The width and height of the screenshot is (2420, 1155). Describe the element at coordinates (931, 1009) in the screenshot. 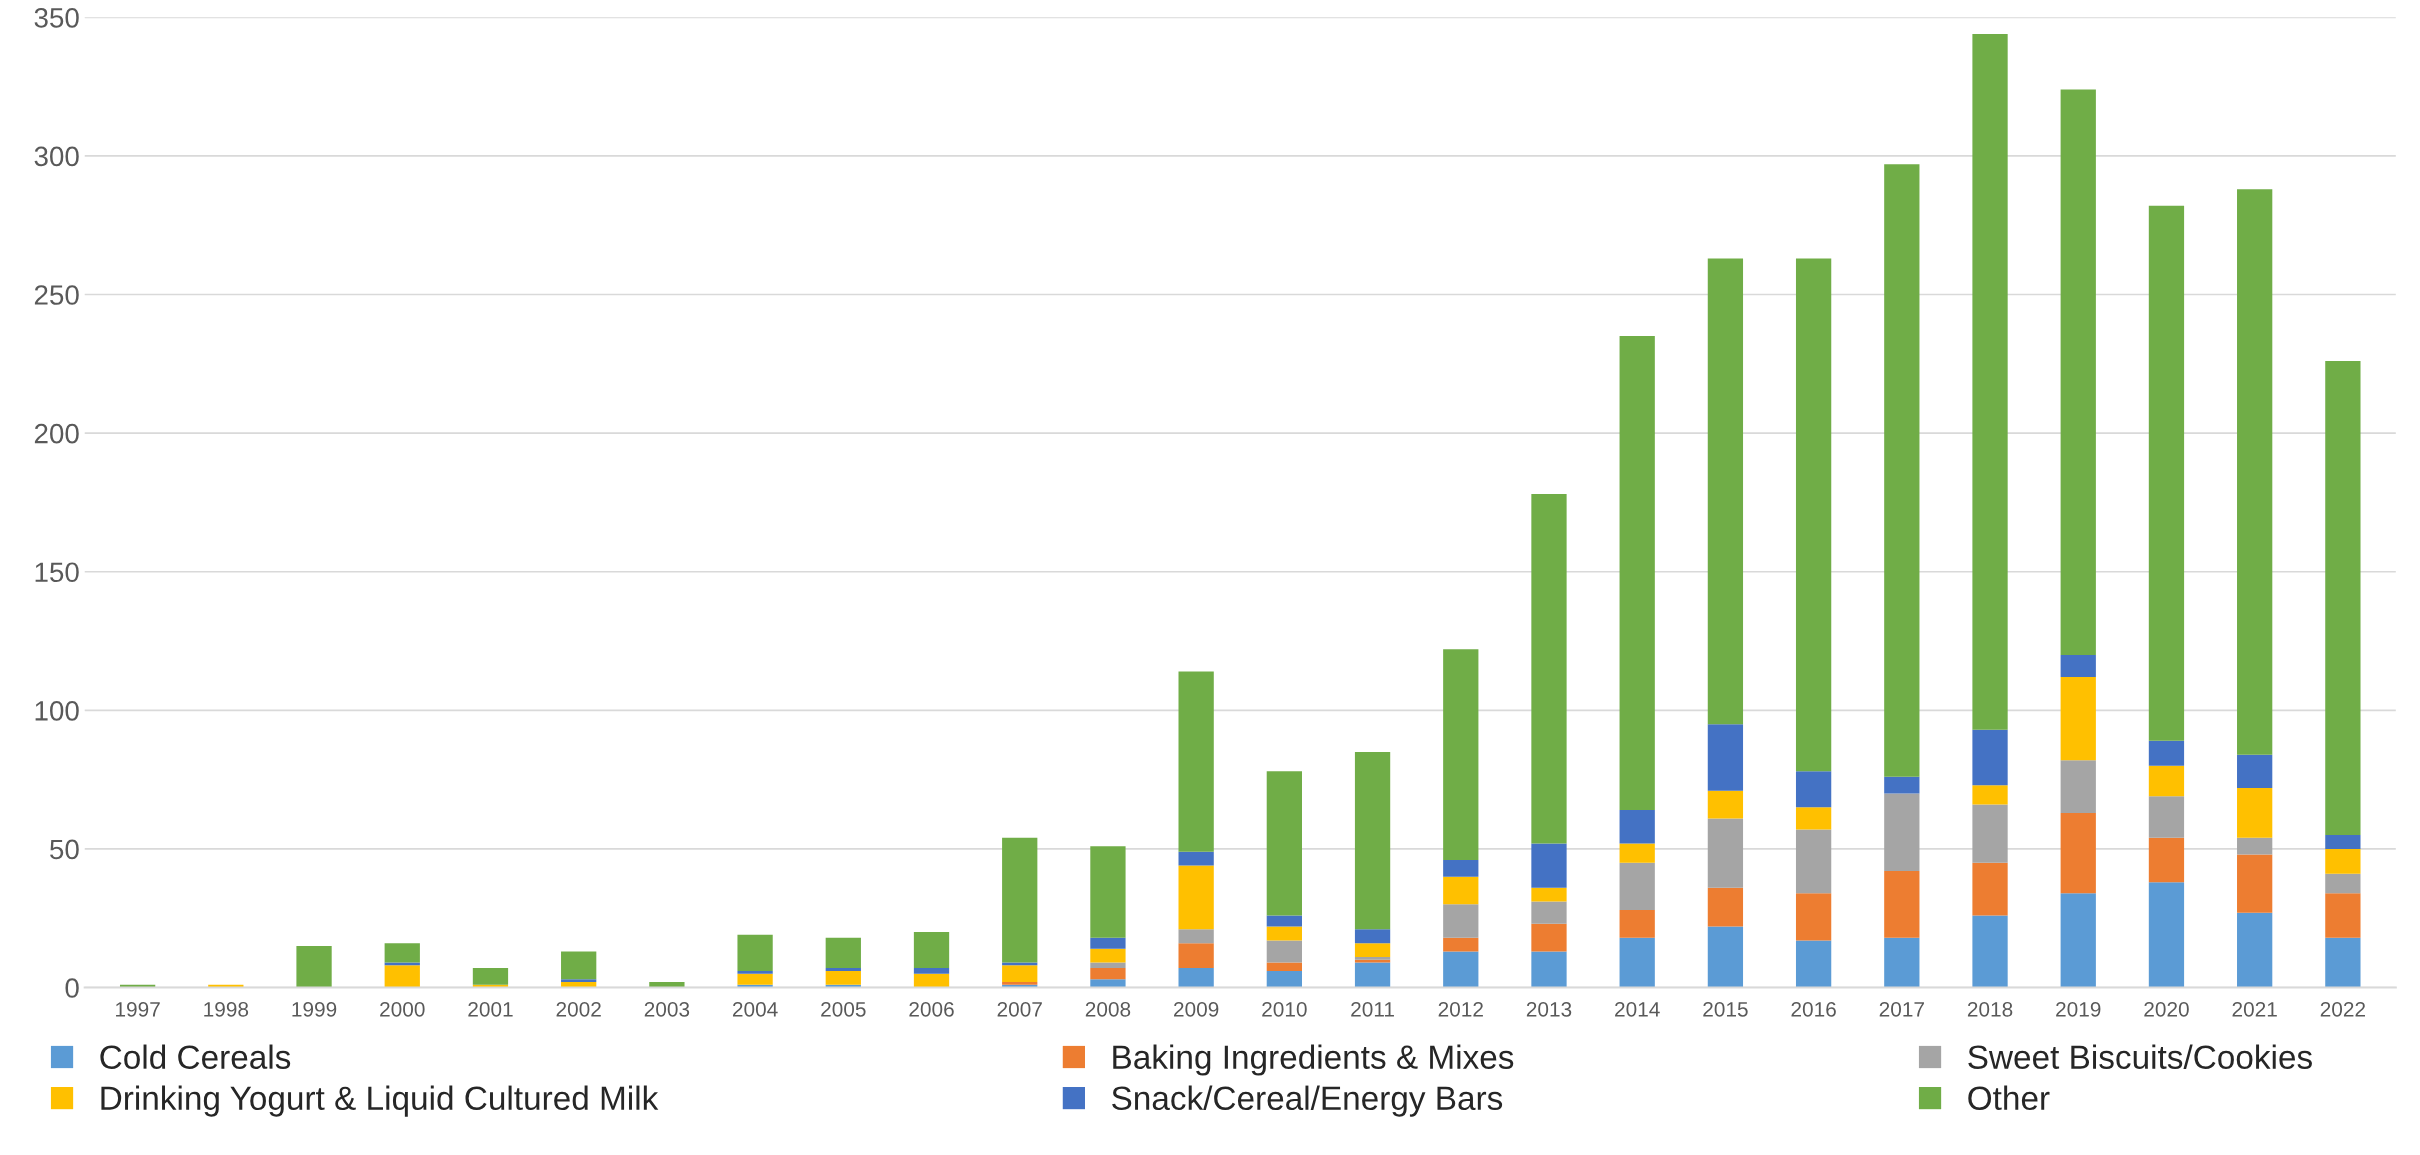

I see `x-tick-label: 2006` at that location.